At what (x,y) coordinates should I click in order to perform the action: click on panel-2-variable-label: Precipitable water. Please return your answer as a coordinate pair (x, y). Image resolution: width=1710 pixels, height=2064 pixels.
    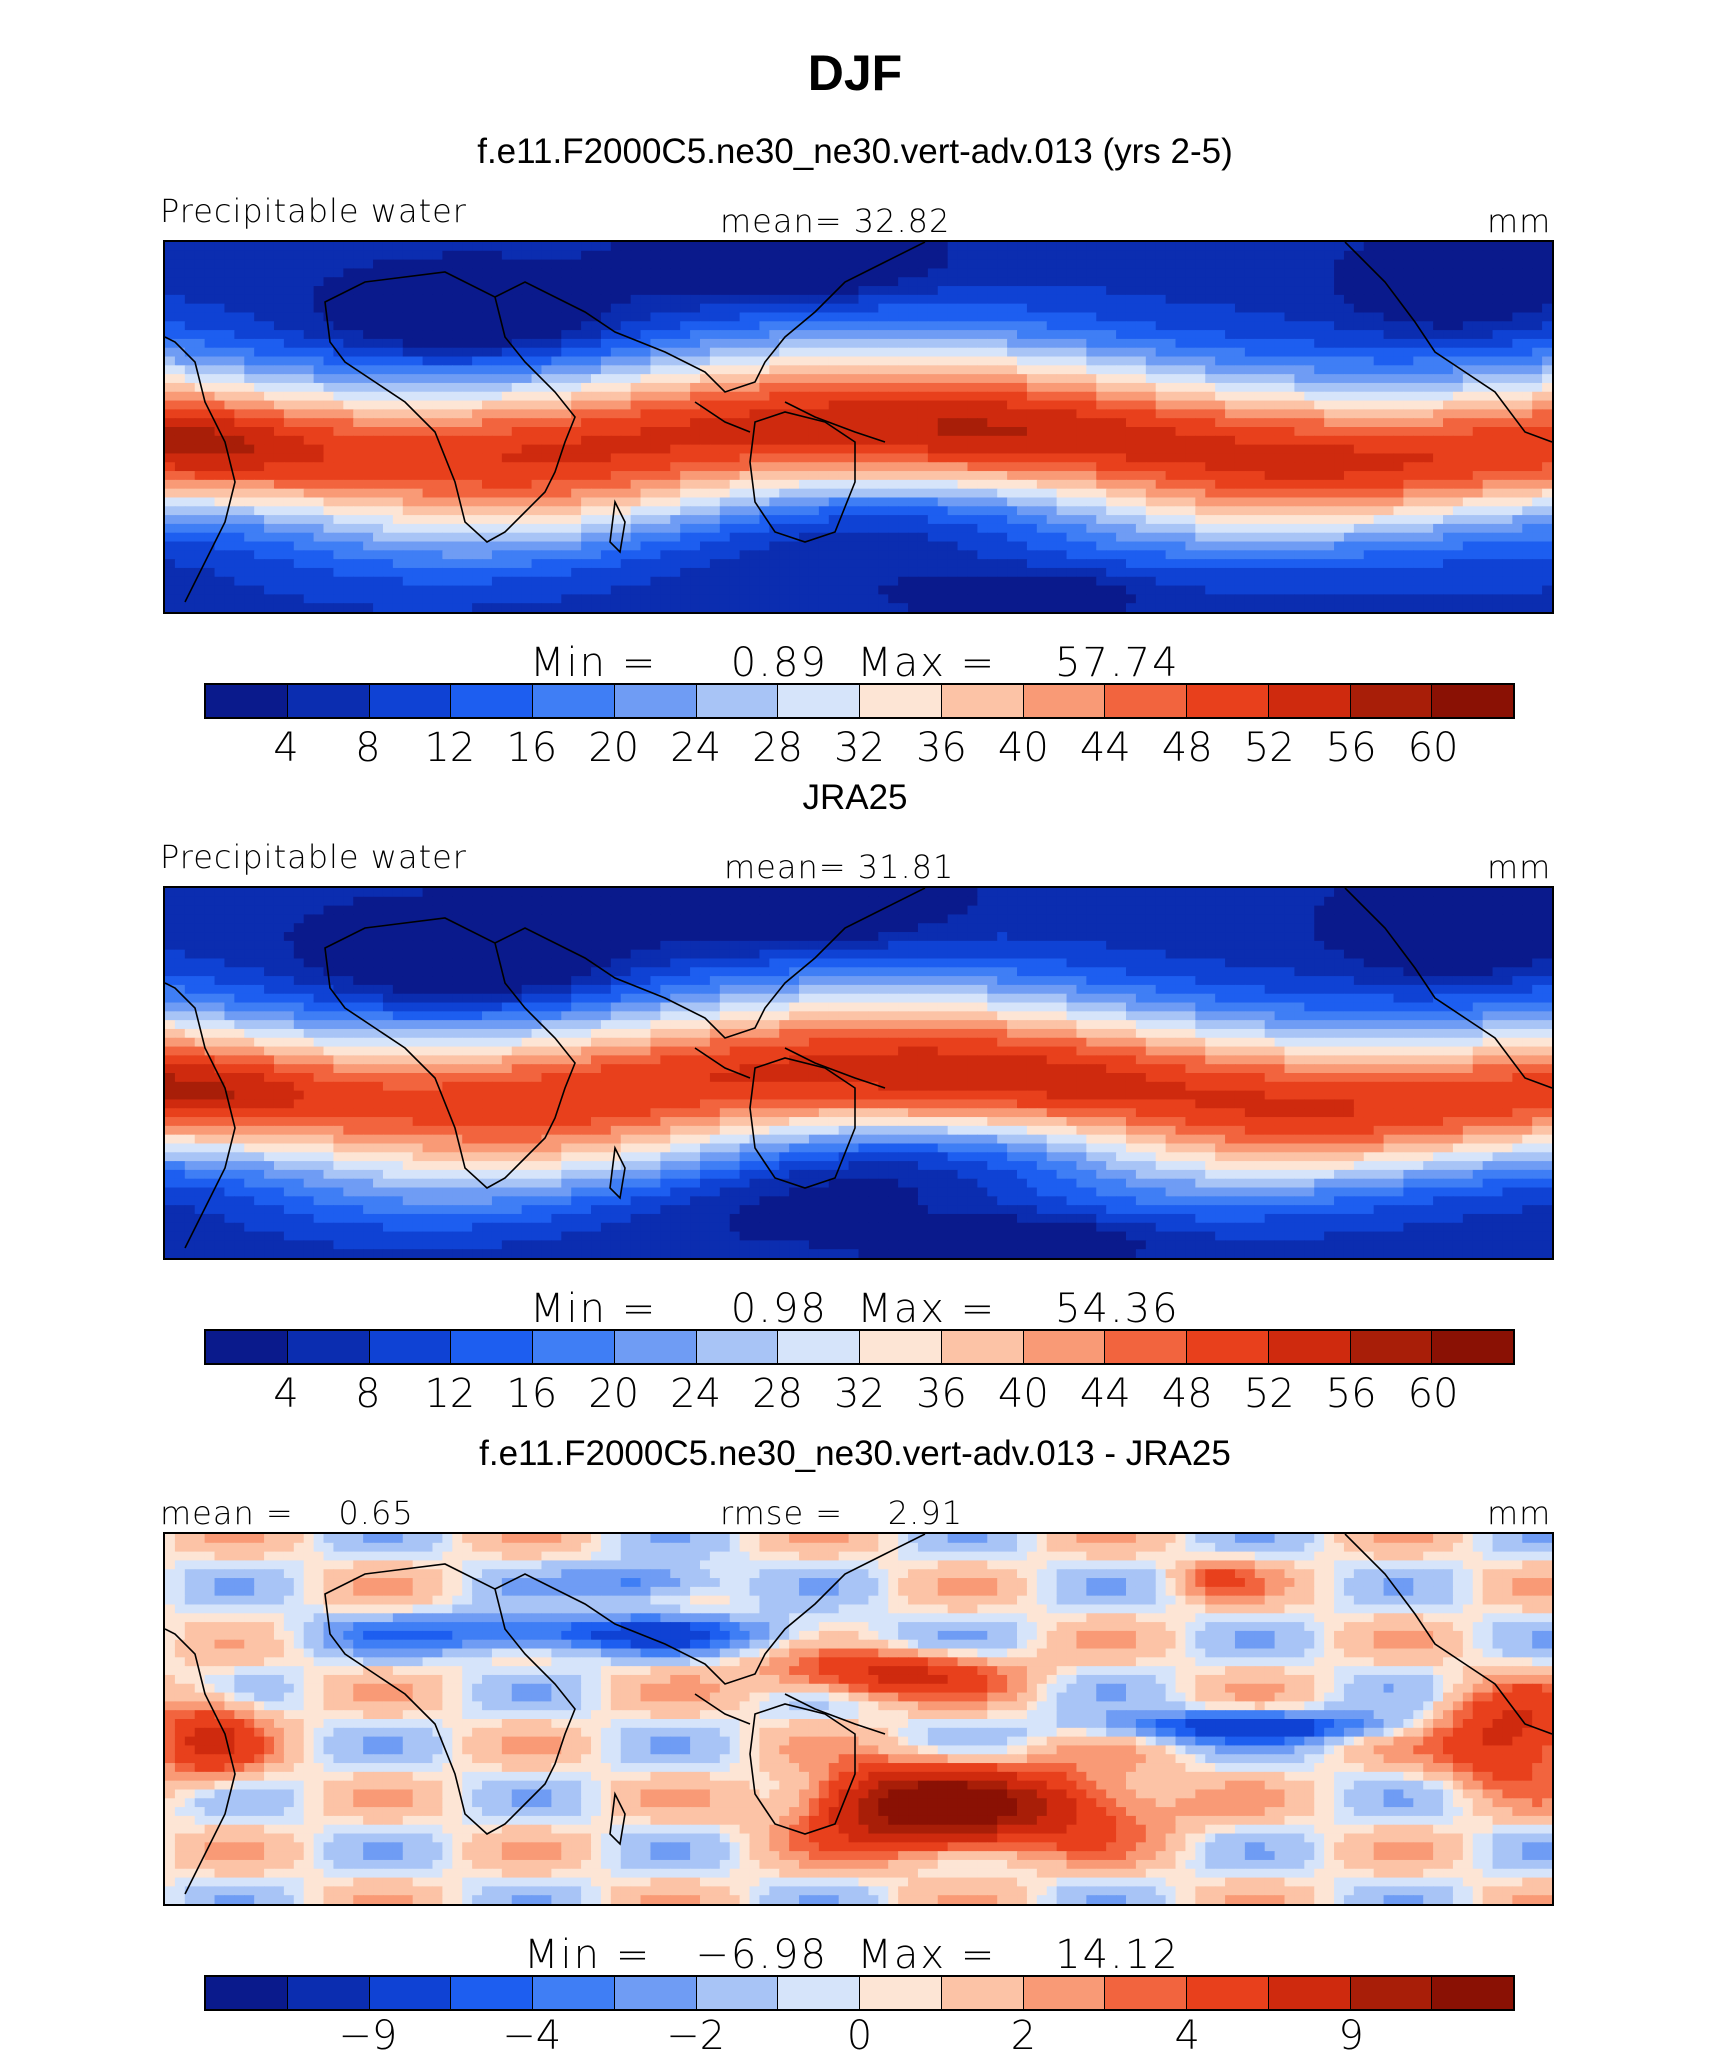
    Looking at the image, I should click on (313, 857).